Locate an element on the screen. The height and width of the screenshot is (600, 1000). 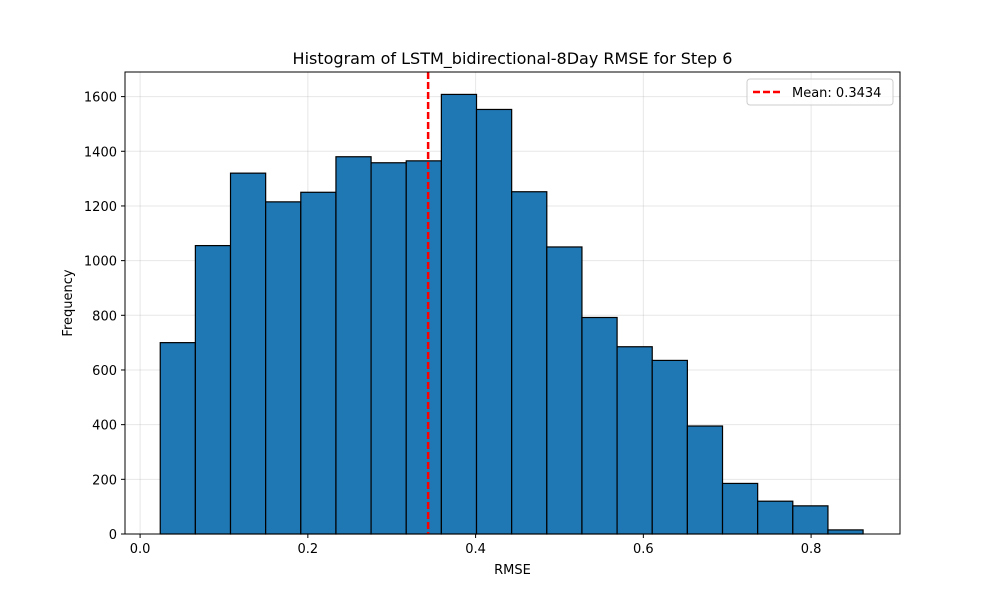
x-tick-label: 0.4 is located at coordinates (475, 549).